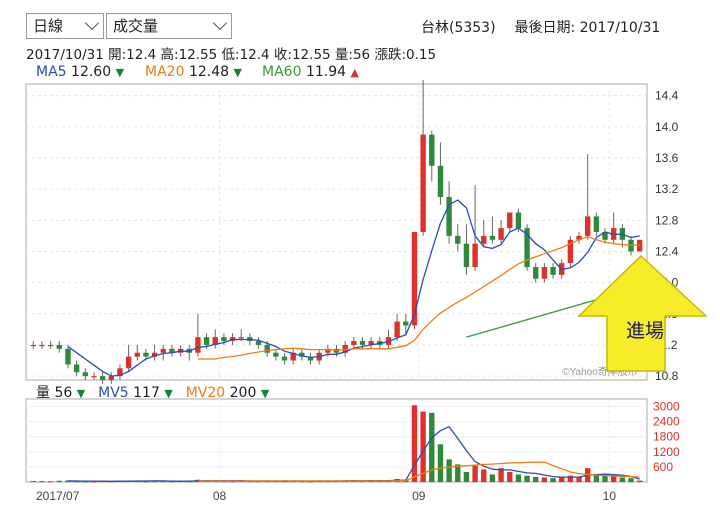 This screenshot has width=720, height=527. I want to click on volume-value: 56, so click(63, 393).